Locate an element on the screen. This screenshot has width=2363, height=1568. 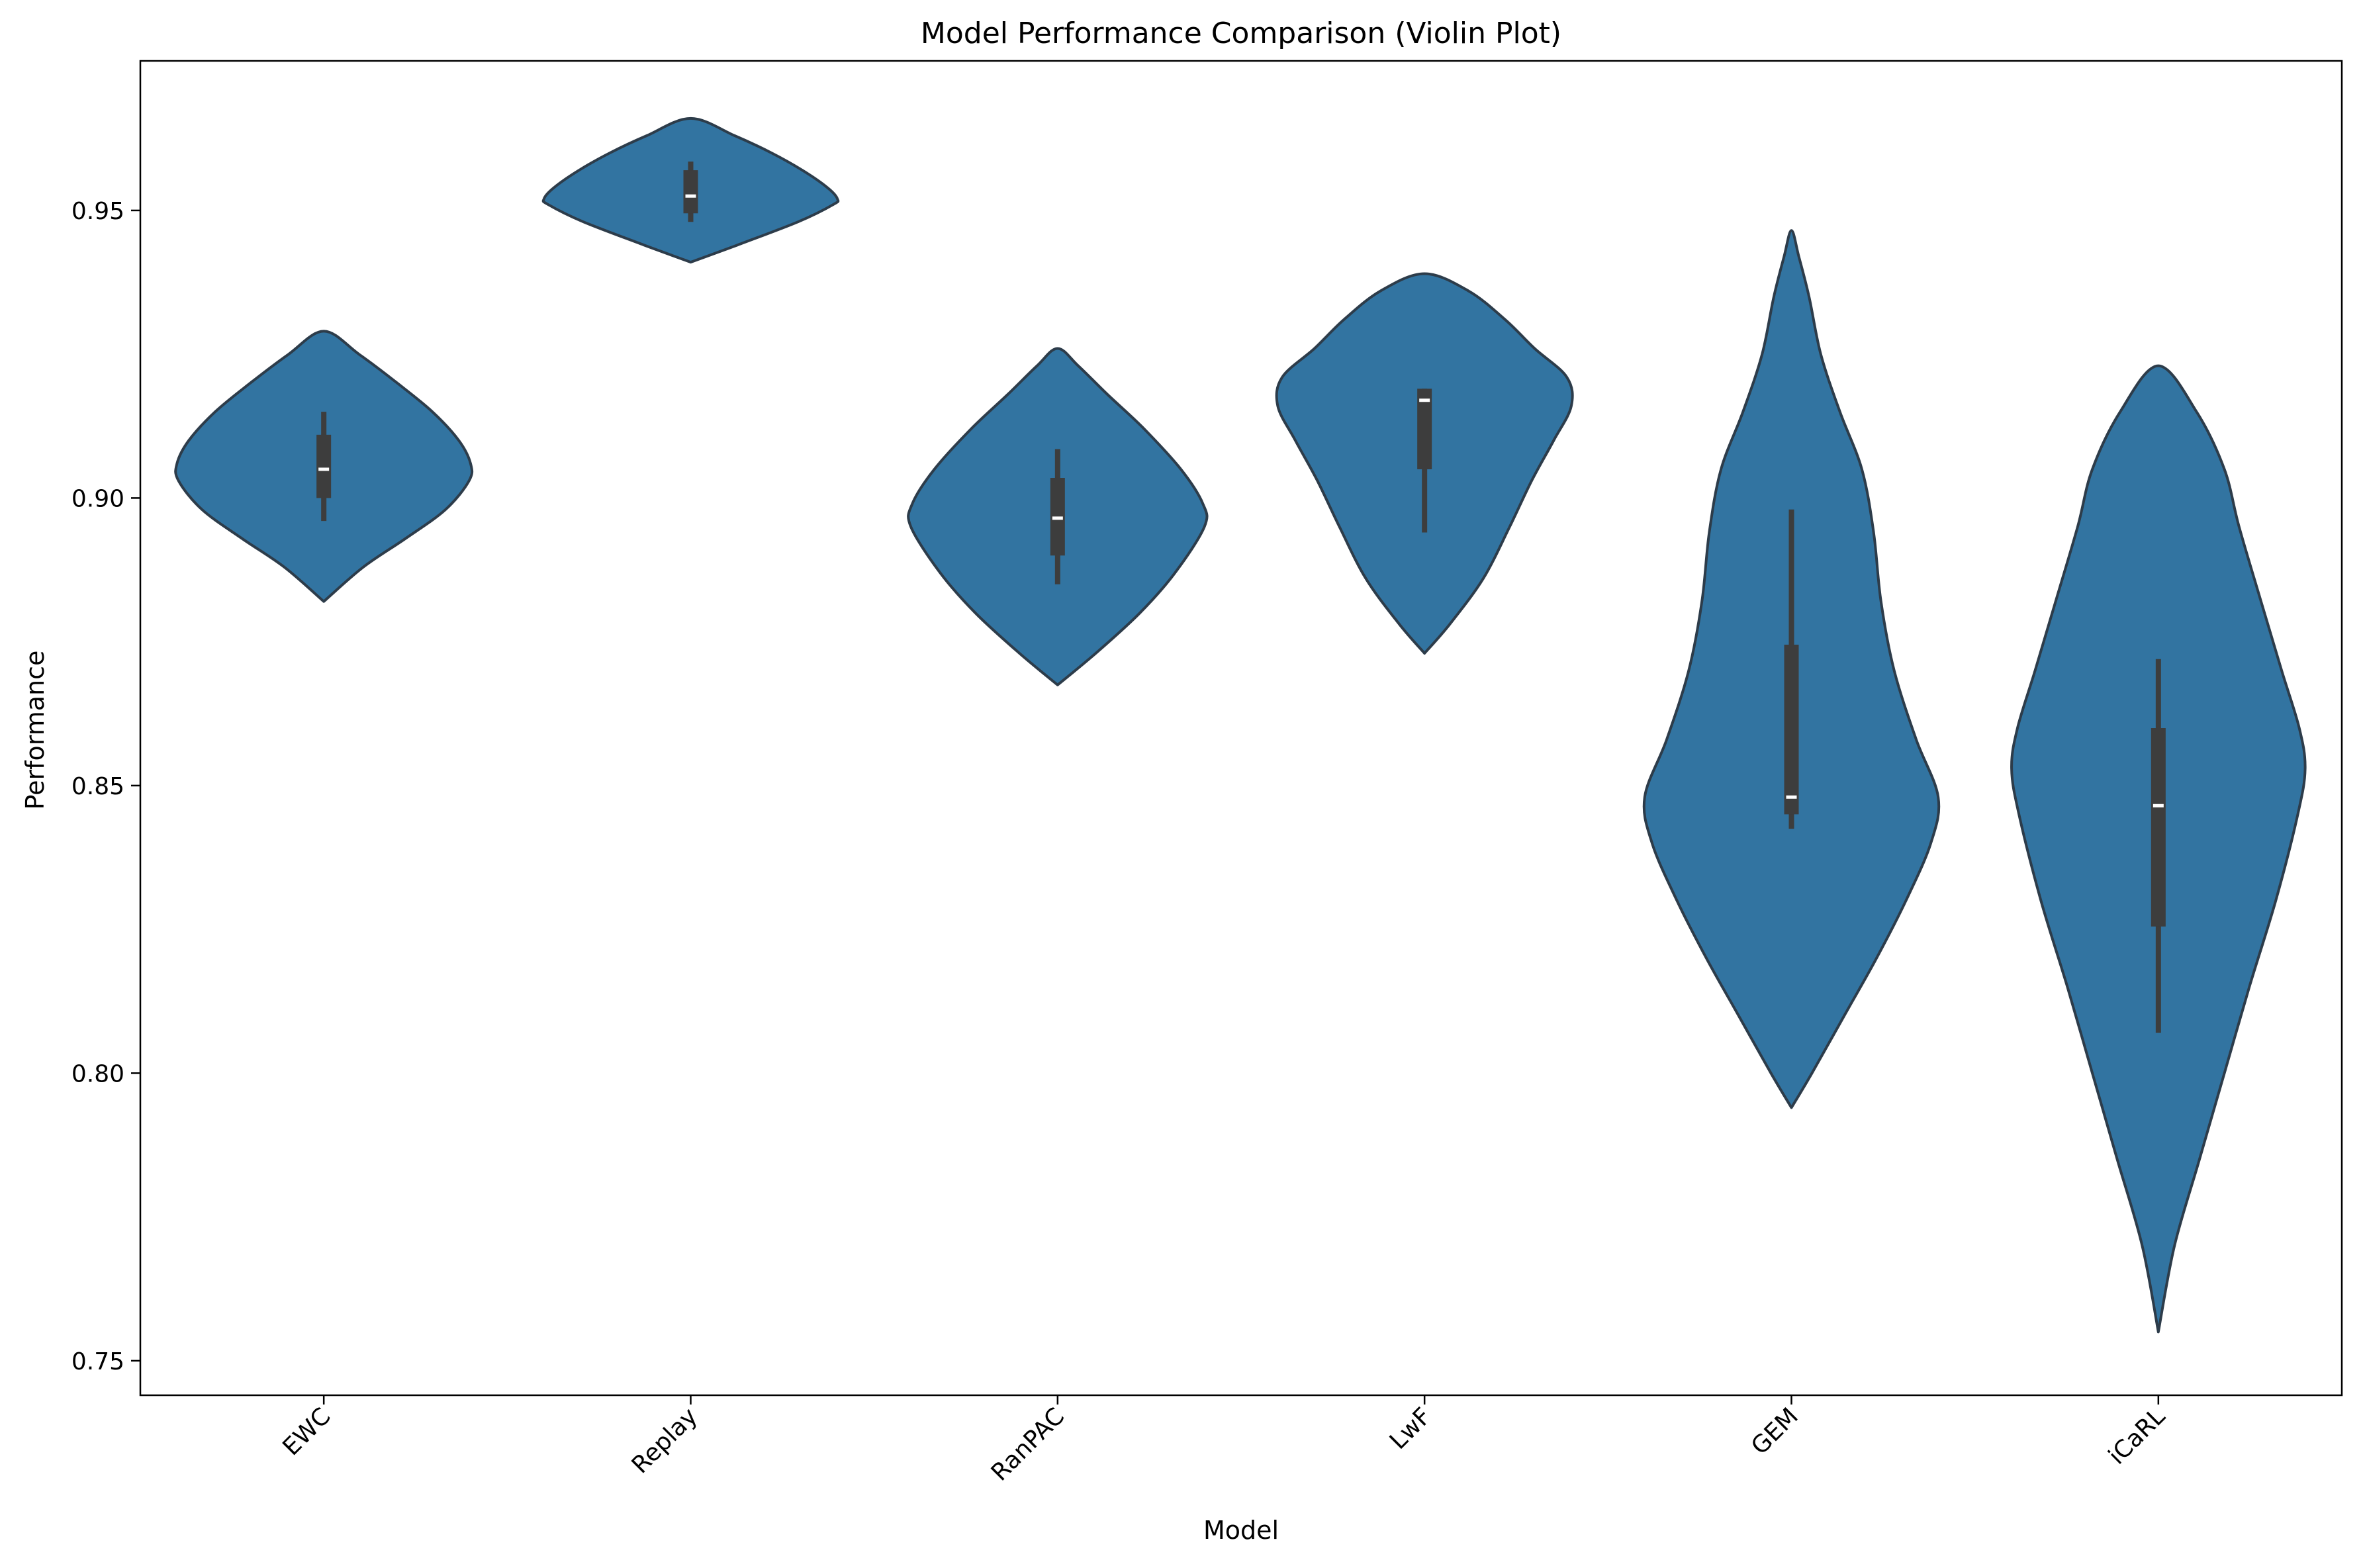
y-axis: 0.75 0.80 0.85 0.90 0.95 is located at coordinates (105, 786).